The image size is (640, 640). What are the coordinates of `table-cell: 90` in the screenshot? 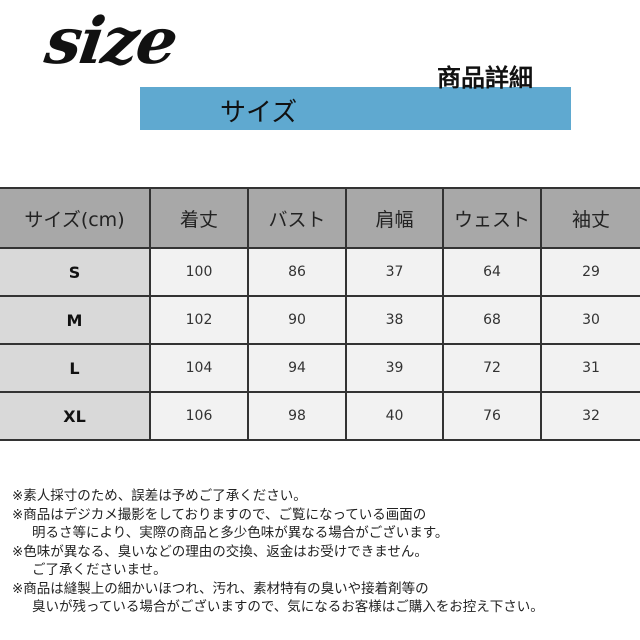 It's located at (297, 320).